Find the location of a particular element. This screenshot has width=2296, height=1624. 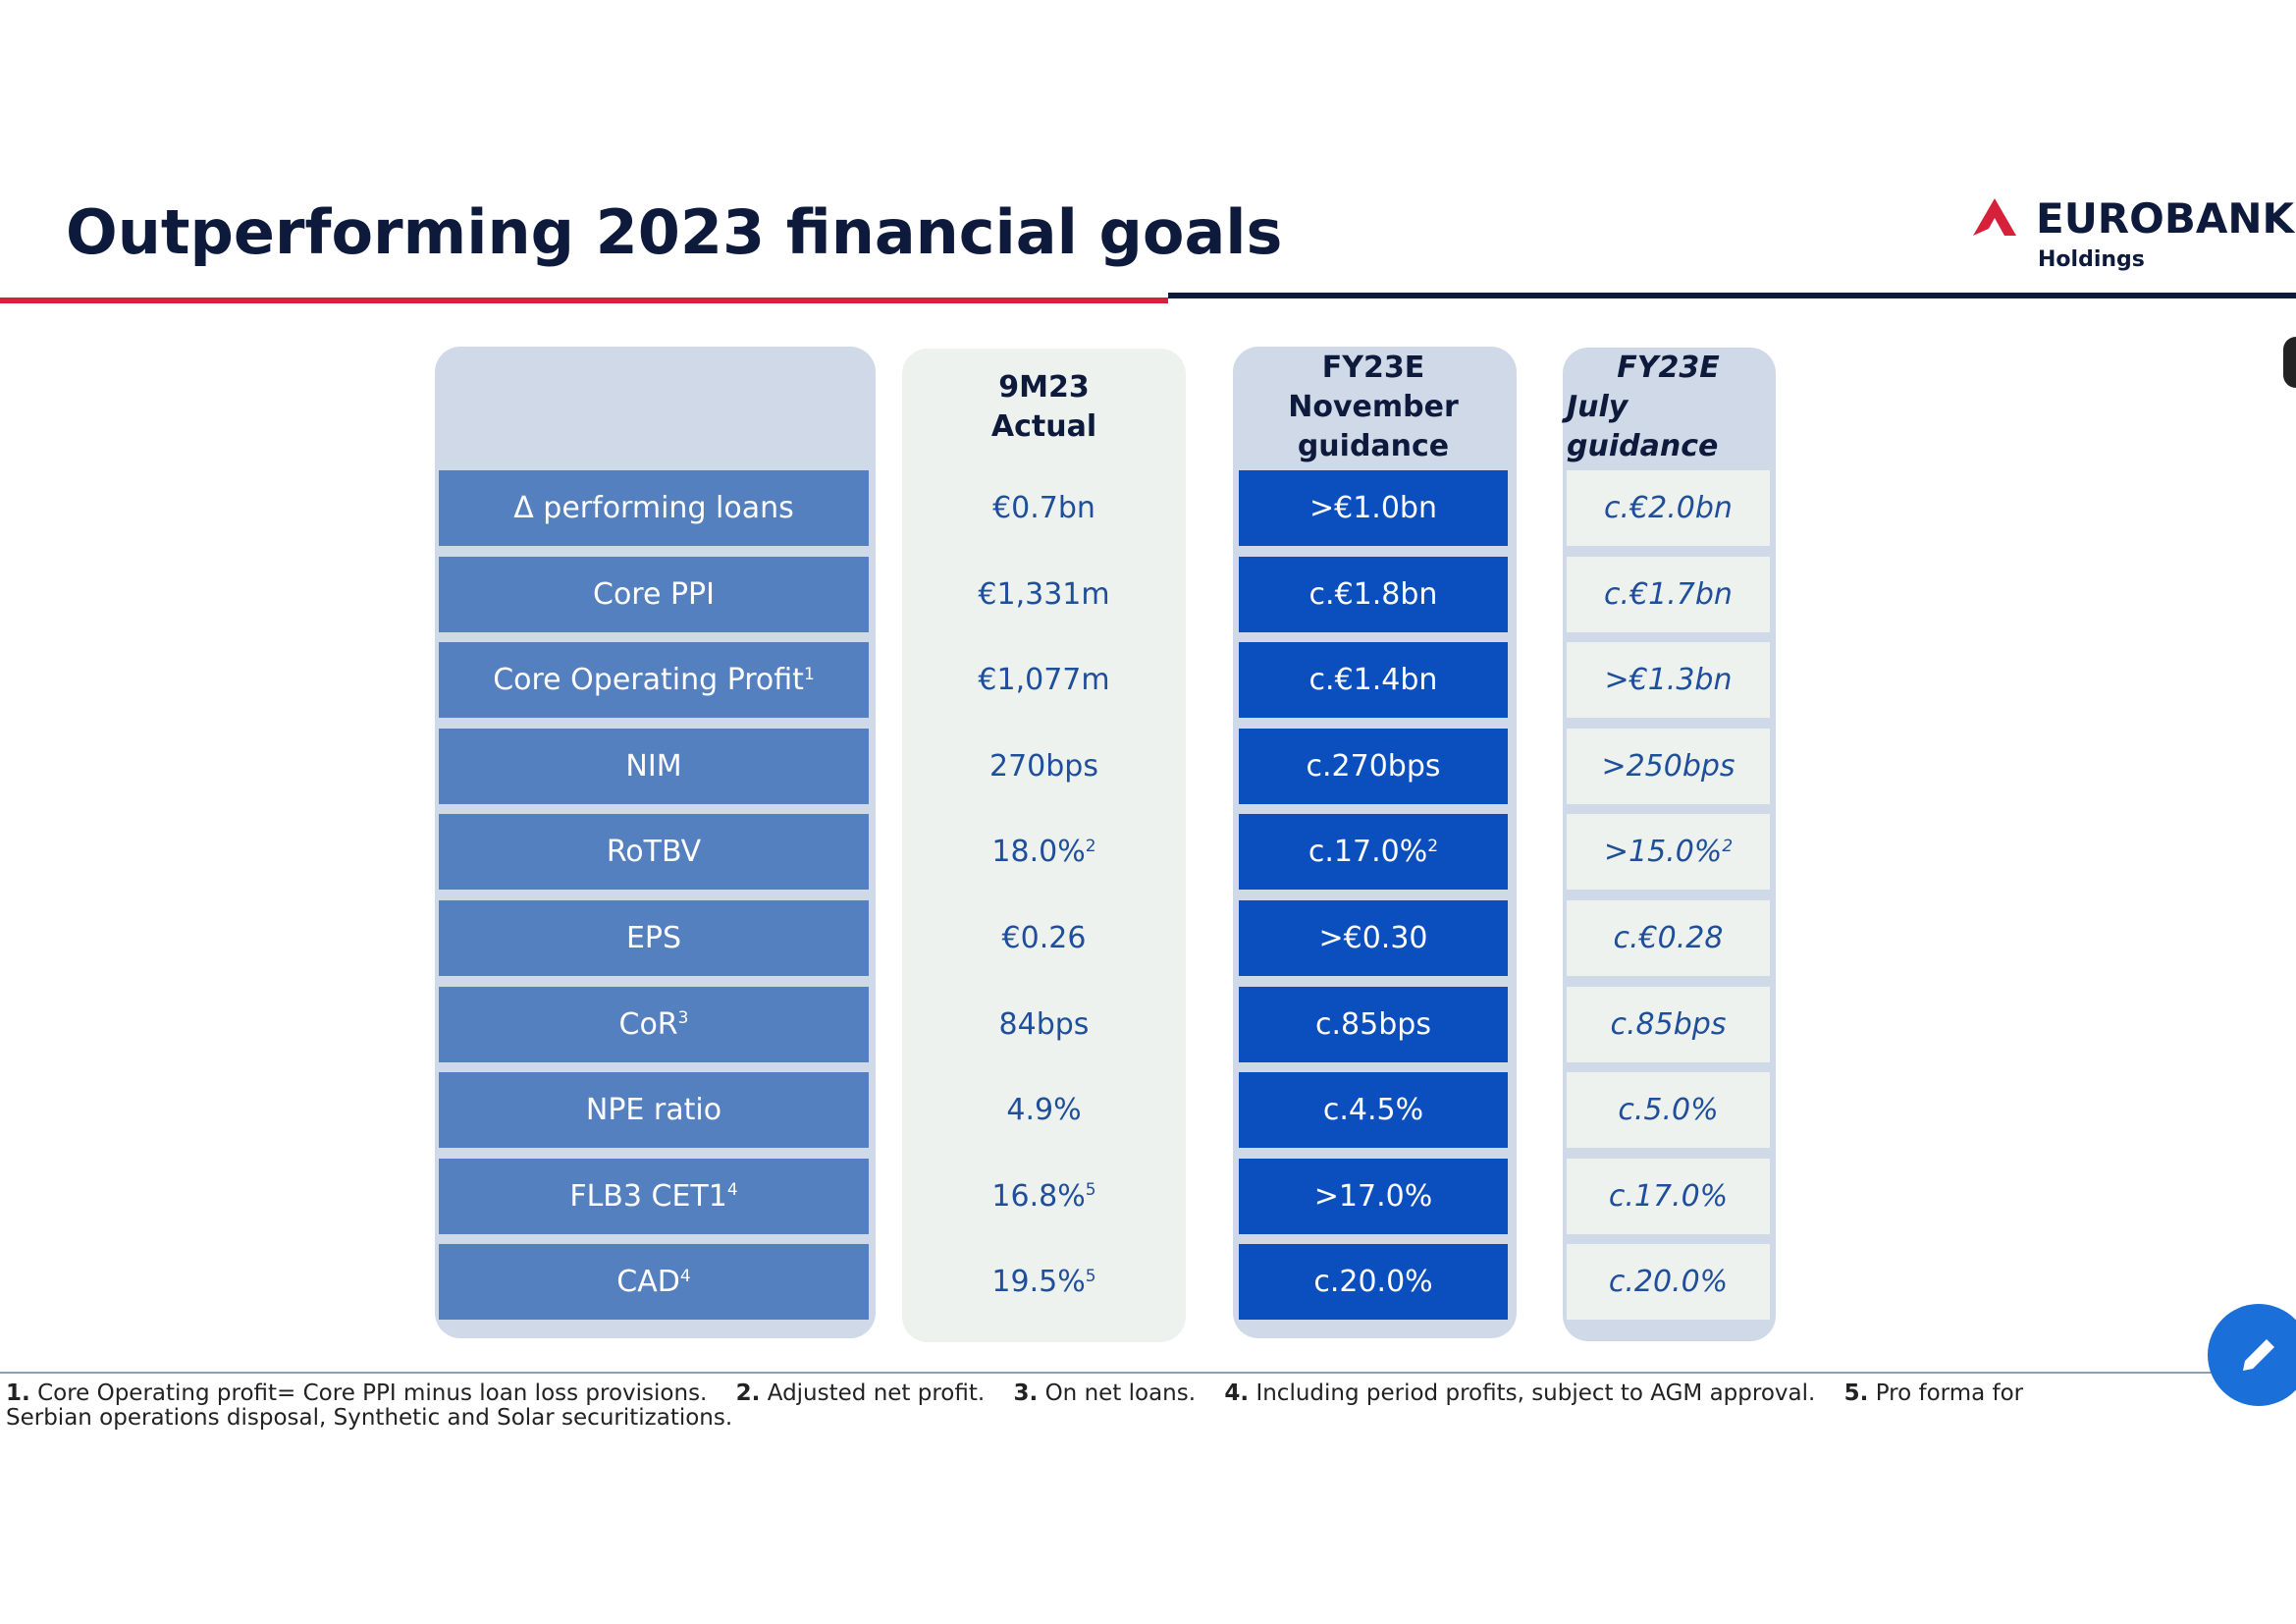

metric-label: CAD 4 is located at coordinates (654, 1282).